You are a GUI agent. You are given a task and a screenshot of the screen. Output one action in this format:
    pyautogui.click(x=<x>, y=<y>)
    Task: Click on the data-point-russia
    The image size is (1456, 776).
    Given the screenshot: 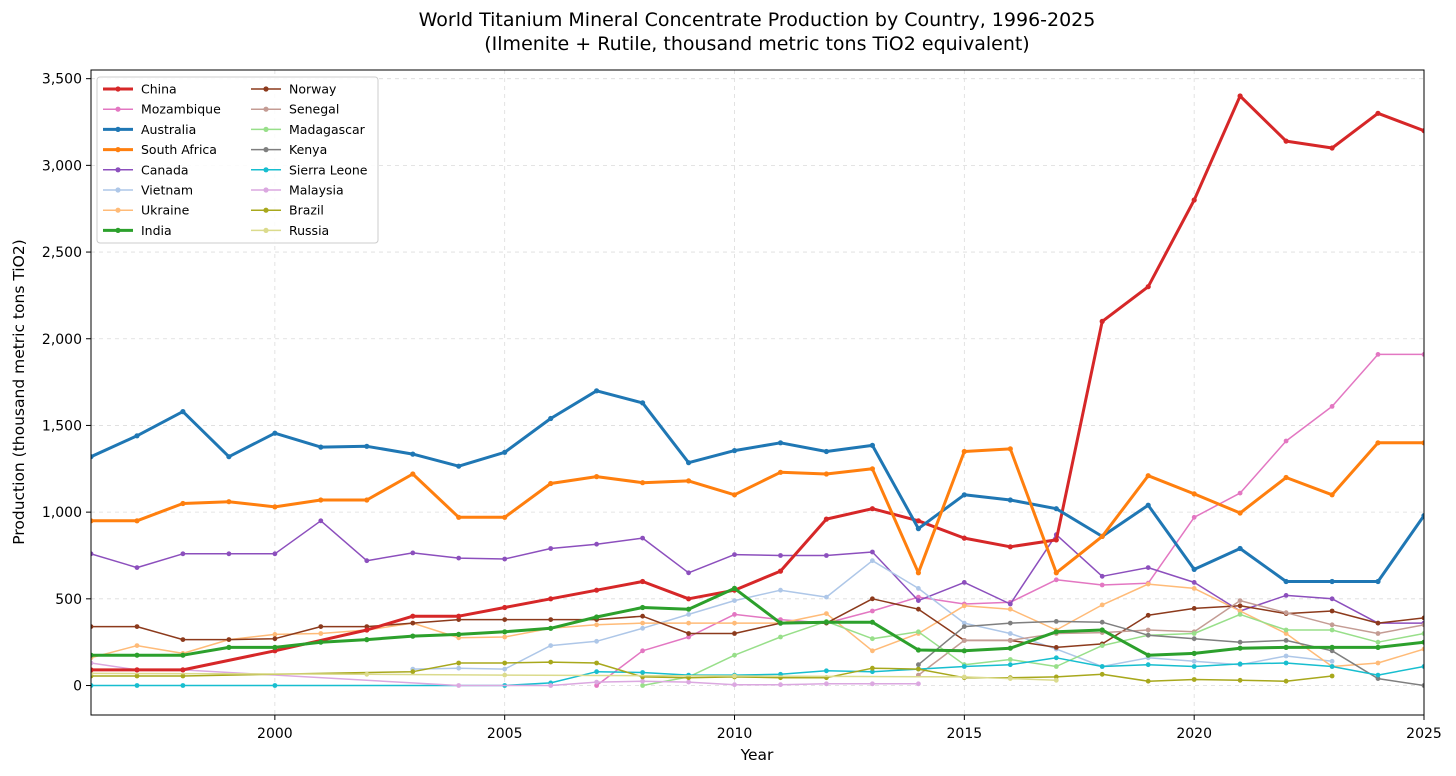 What is the action you would take?
    pyautogui.click(x=367, y=674)
    